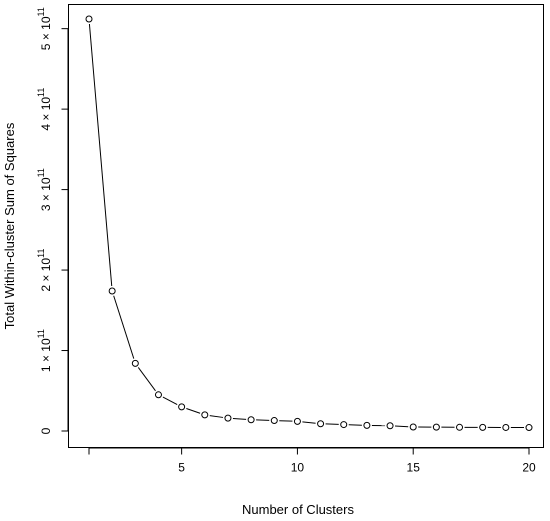 The image size is (550, 521). Describe the element at coordinates (312, 461) in the screenshot. I see `x-axis: 5 10 15 20` at that location.